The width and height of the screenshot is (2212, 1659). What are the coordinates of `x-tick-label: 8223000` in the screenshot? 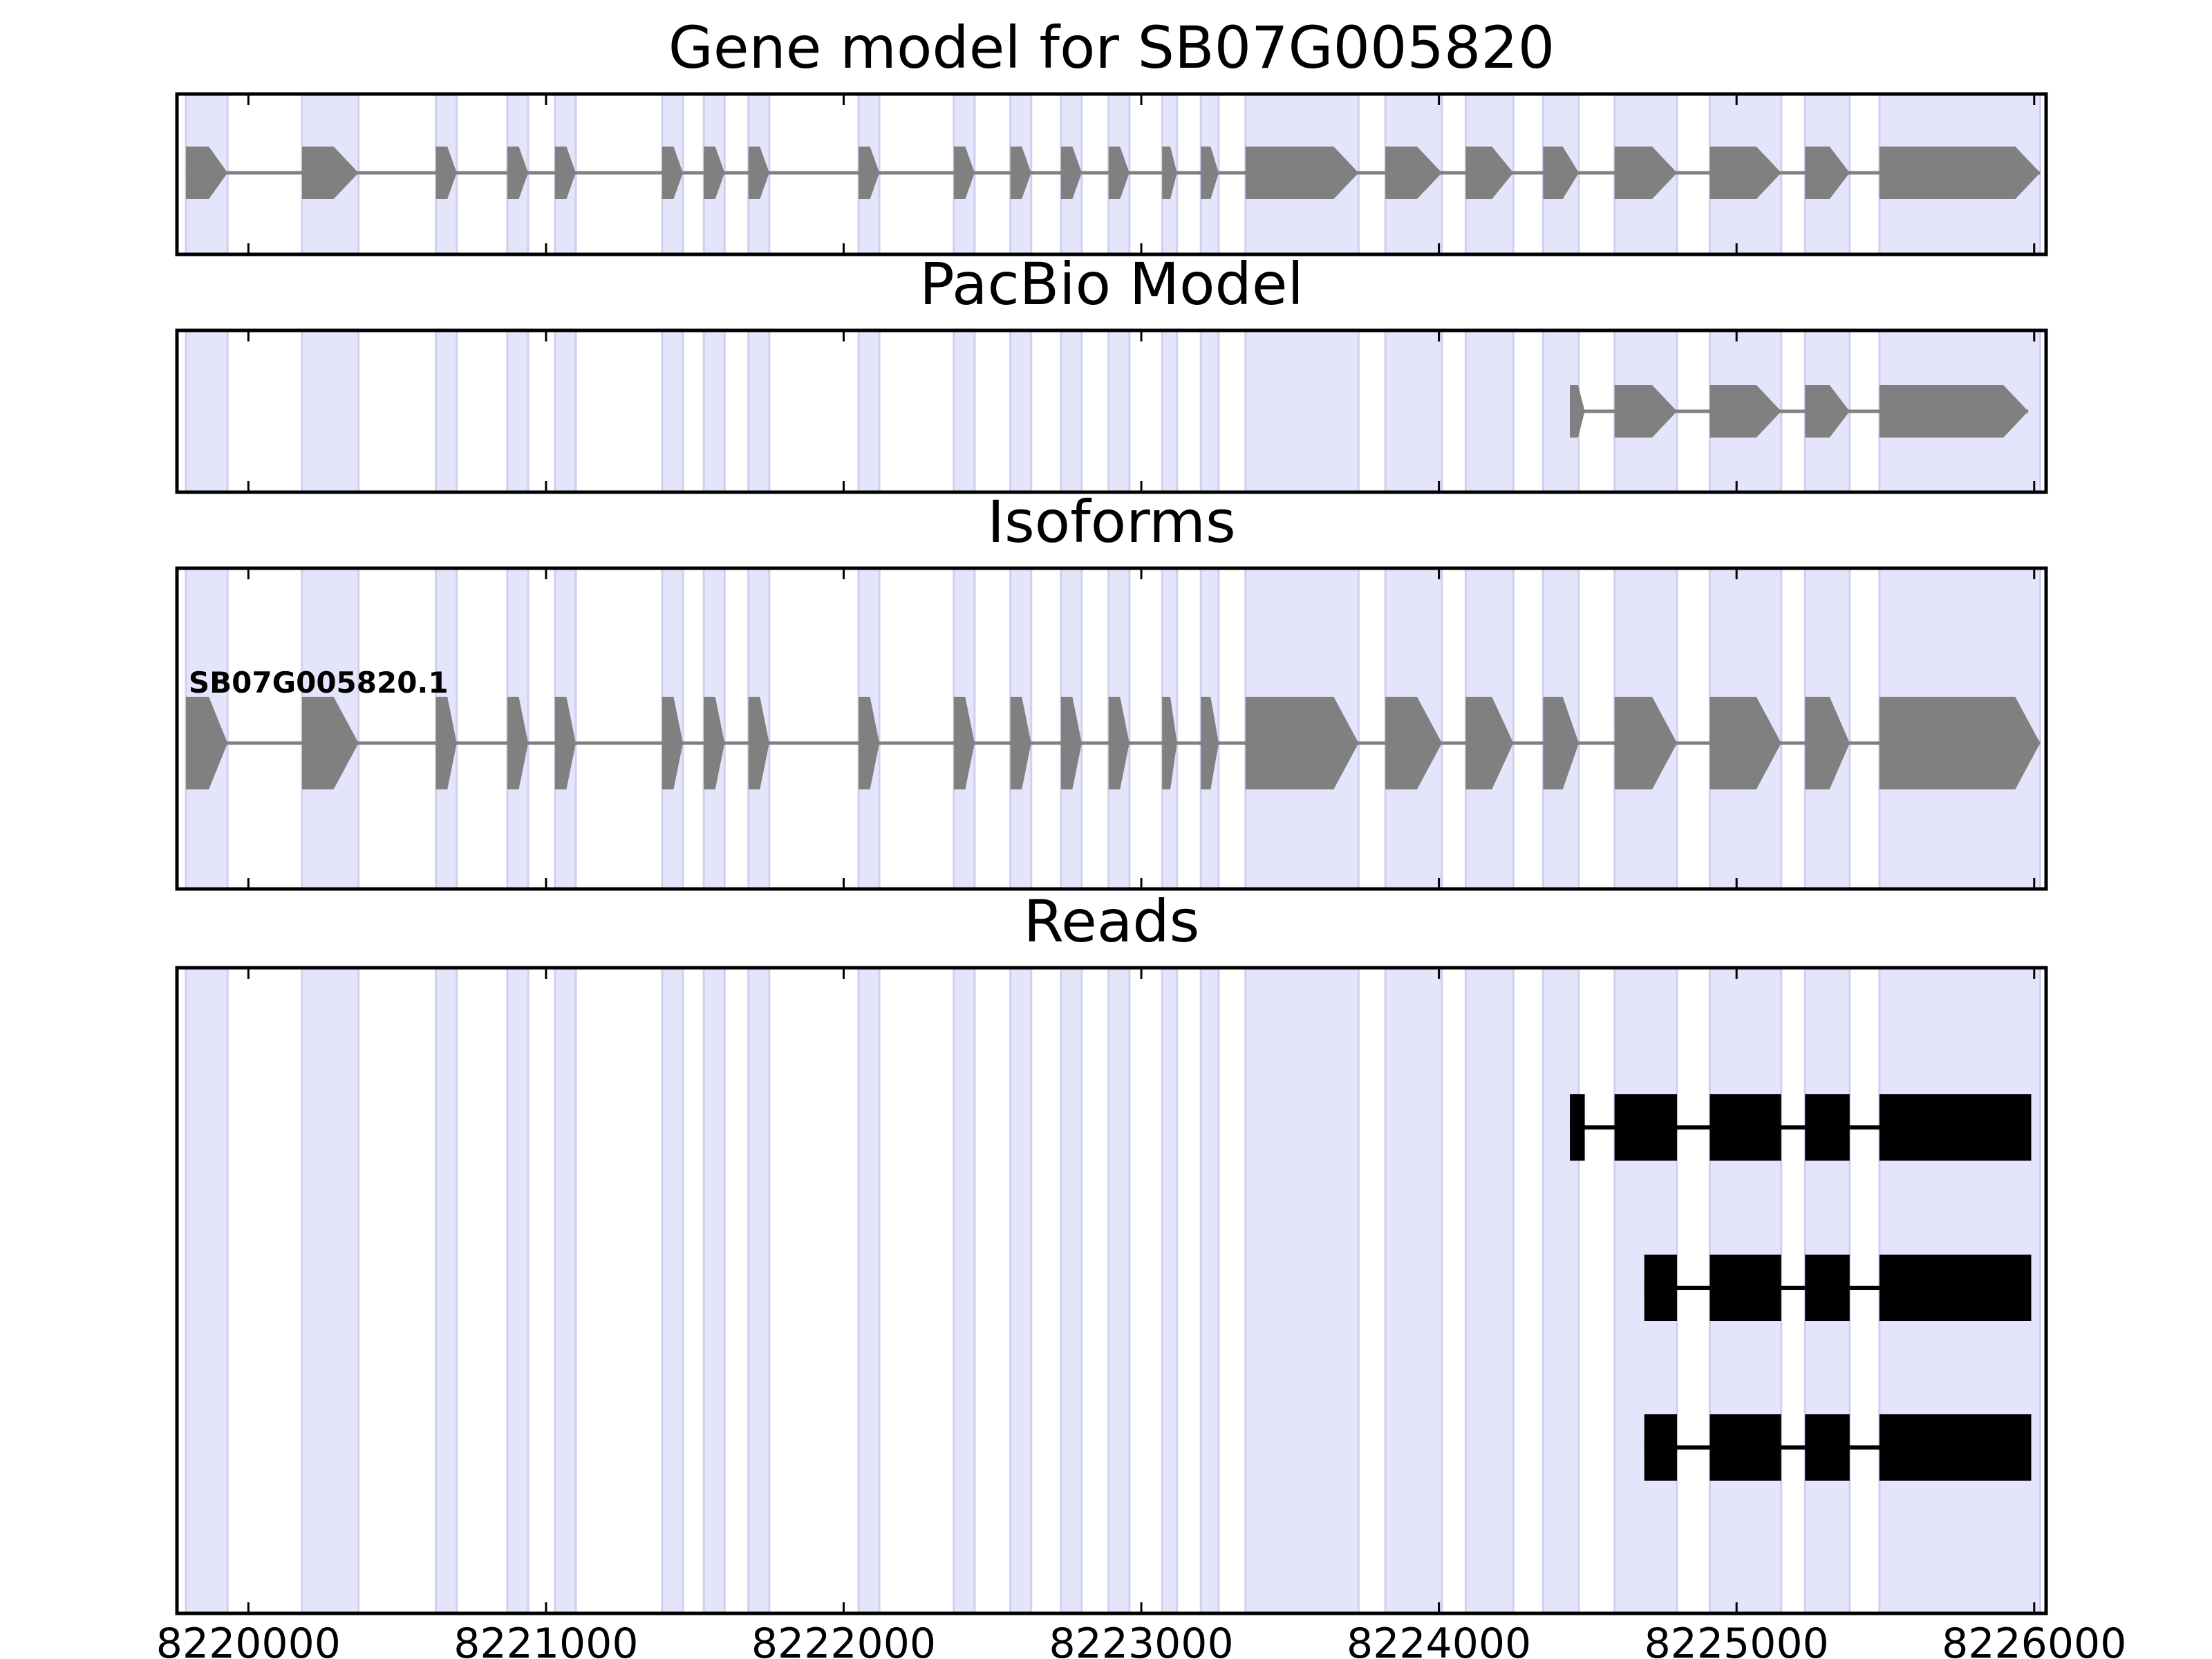 It's located at (1141, 1639).